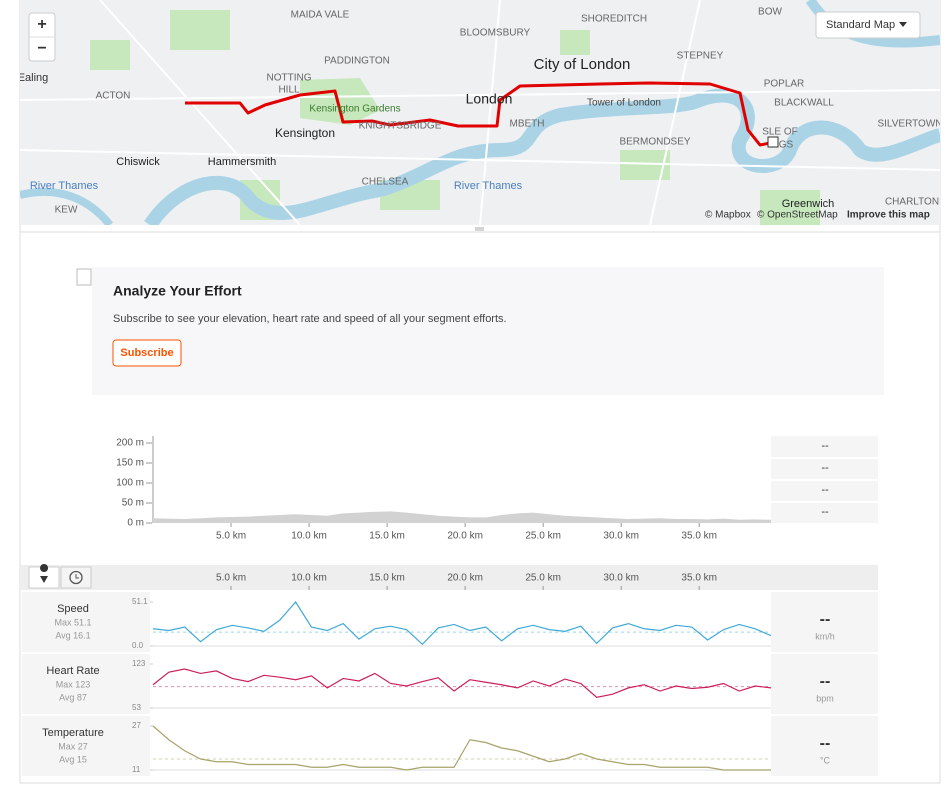 The width and height of the screenshot is (951, 800). Describe the element at coordinates (73, 746) in the screenshot. I see `stream-max: Max 27` at that location.